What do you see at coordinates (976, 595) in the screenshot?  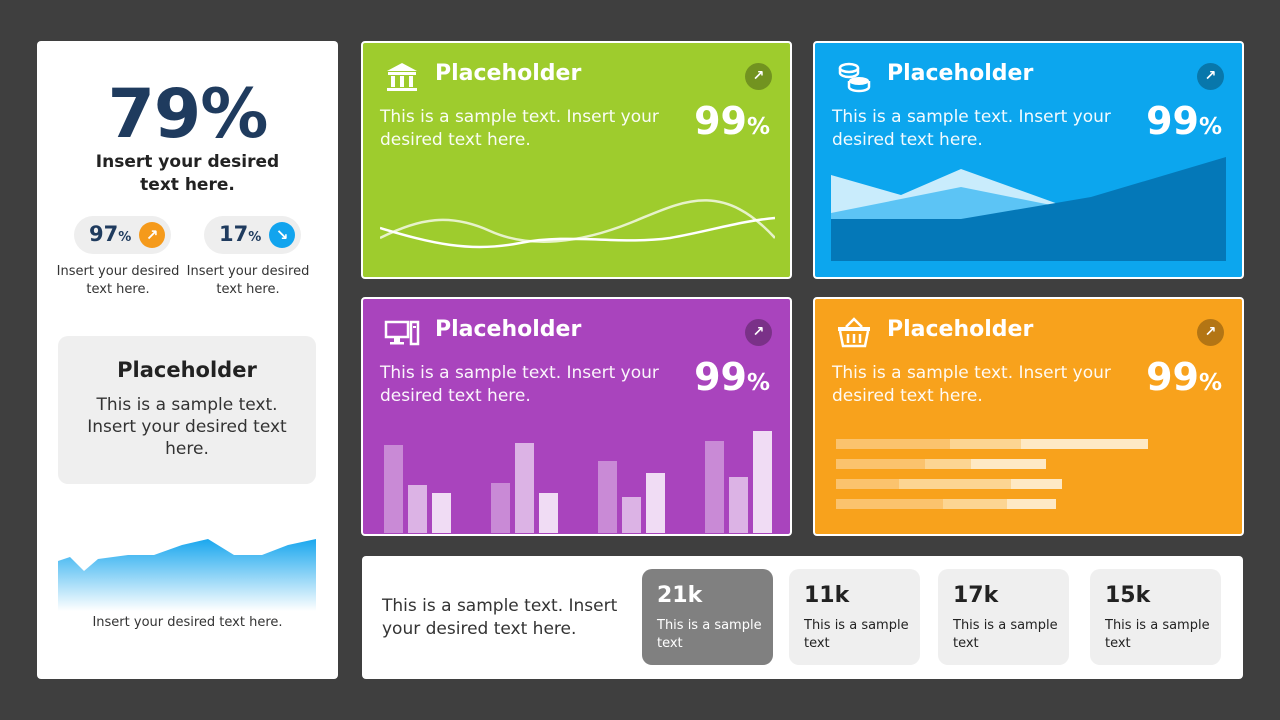 I see `stat-value: 17k` at bounding box center [976, 595].